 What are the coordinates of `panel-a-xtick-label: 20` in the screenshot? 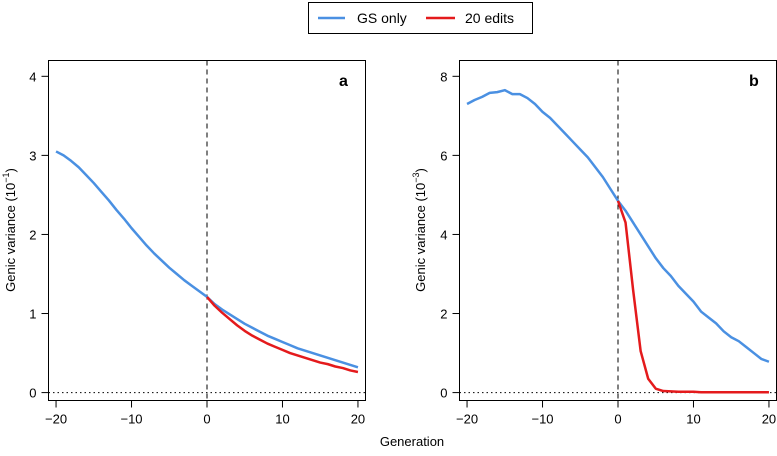 It's located at (358, 419).